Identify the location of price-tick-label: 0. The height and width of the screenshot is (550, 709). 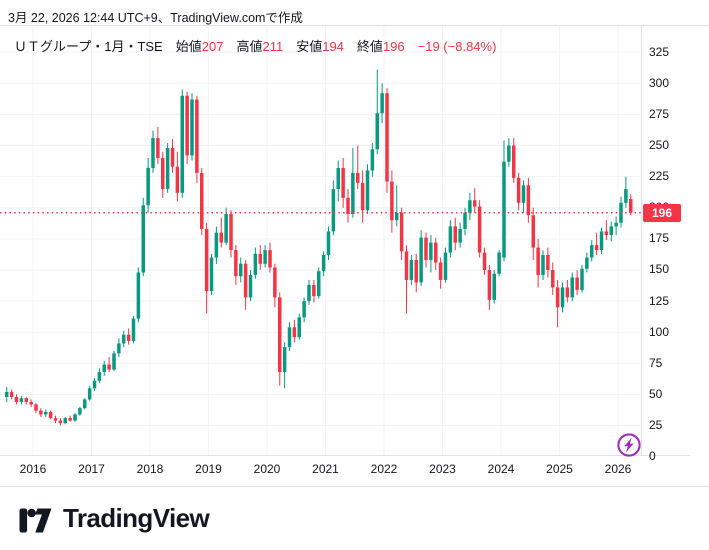
(652, 456).